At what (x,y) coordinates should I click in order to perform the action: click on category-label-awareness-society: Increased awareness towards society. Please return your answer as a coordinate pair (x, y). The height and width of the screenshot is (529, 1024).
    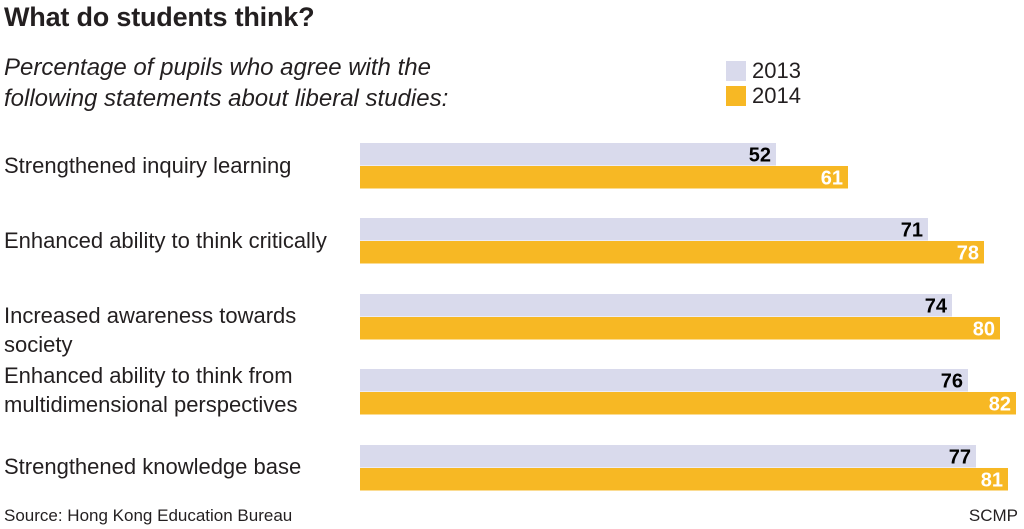
    Looking at the image, I should click on (150, 330).